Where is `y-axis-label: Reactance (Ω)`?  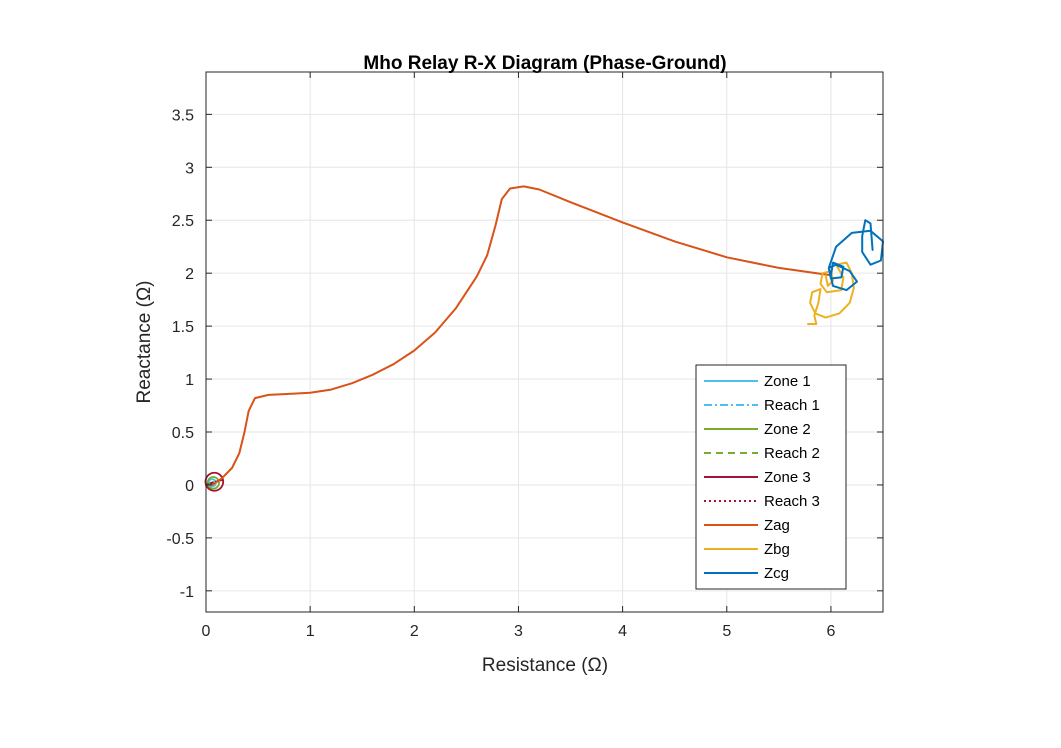
y-axis-label: Reactance (Ω) is located at coordinates (144, 342).